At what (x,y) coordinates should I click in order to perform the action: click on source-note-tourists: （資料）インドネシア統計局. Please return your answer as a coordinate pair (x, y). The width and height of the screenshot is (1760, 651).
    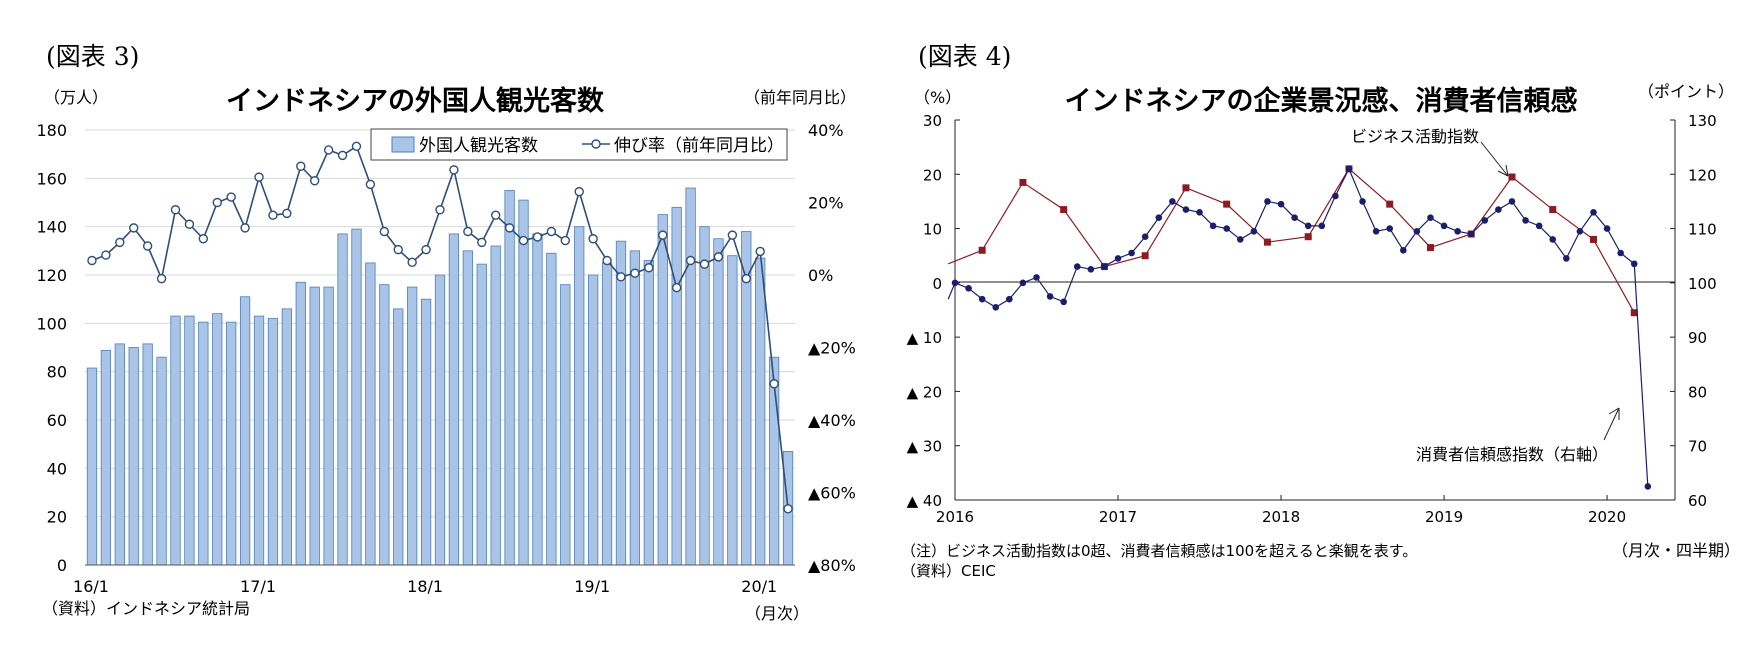
    Looking at the image, I should click on (146, 608).